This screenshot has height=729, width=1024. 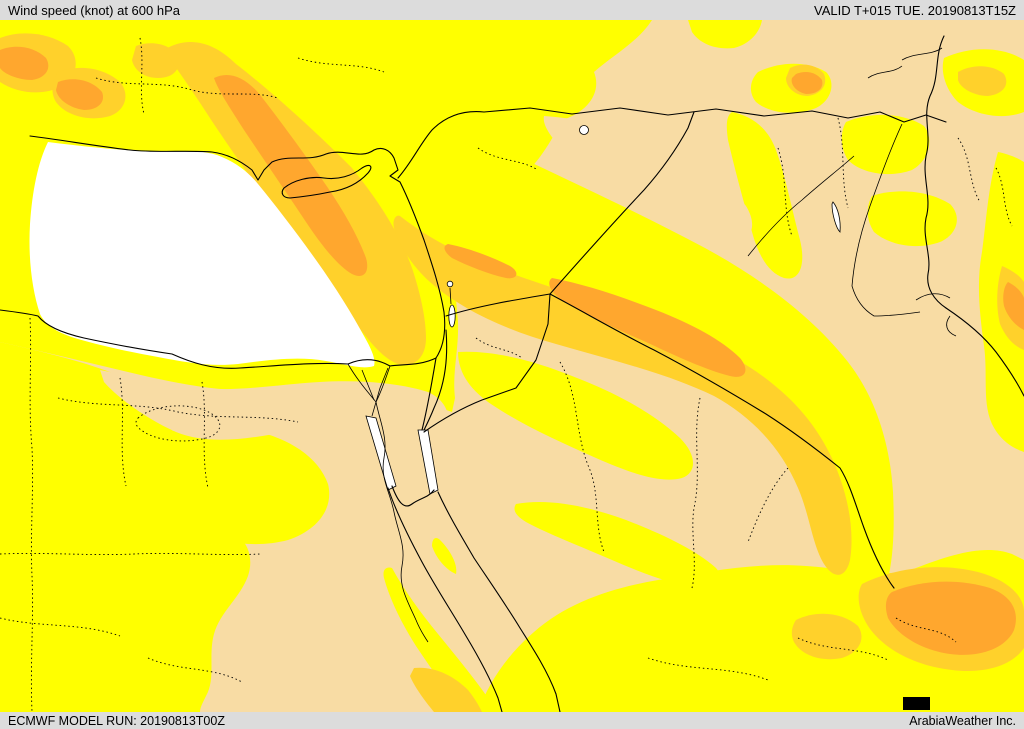 I want to click on syria-jordan-border, so click(x=498, y=305).